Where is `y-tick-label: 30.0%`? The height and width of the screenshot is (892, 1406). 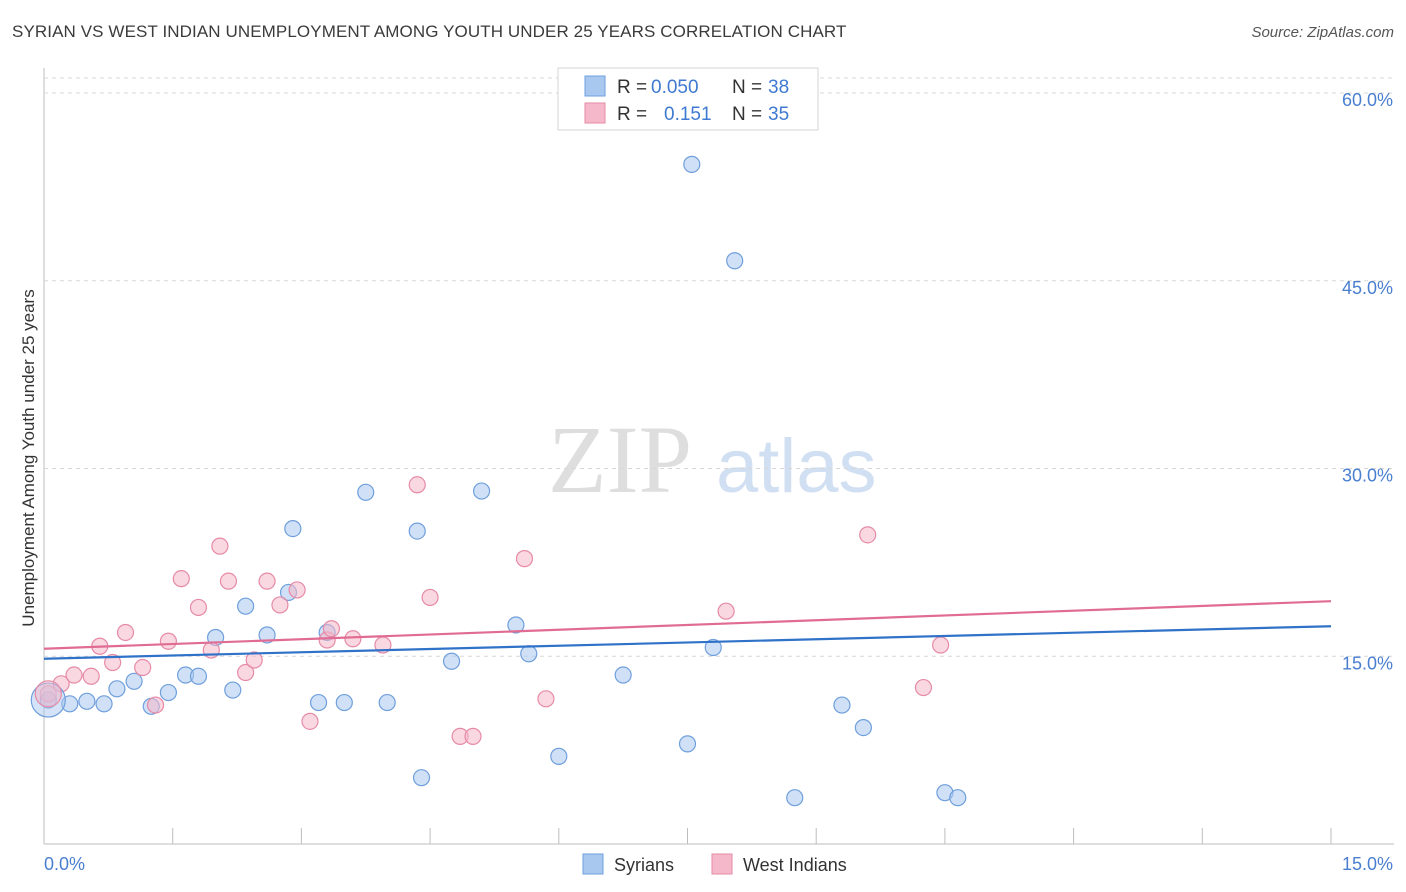 y-tick-label: 30.0% is located at coordinates (1367, 476).